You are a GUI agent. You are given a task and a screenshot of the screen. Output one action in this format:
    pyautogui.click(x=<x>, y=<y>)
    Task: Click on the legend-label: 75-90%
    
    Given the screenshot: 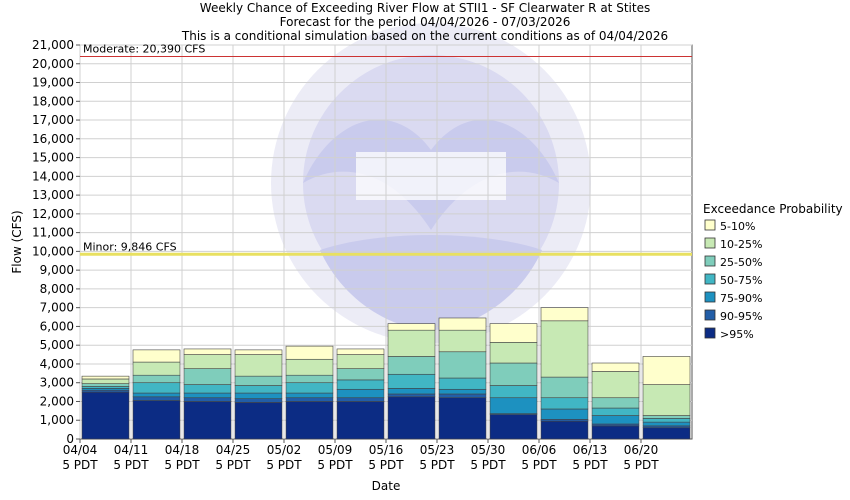 What is the action you would take?
    pyautogui.click(x=741, y=298)
    